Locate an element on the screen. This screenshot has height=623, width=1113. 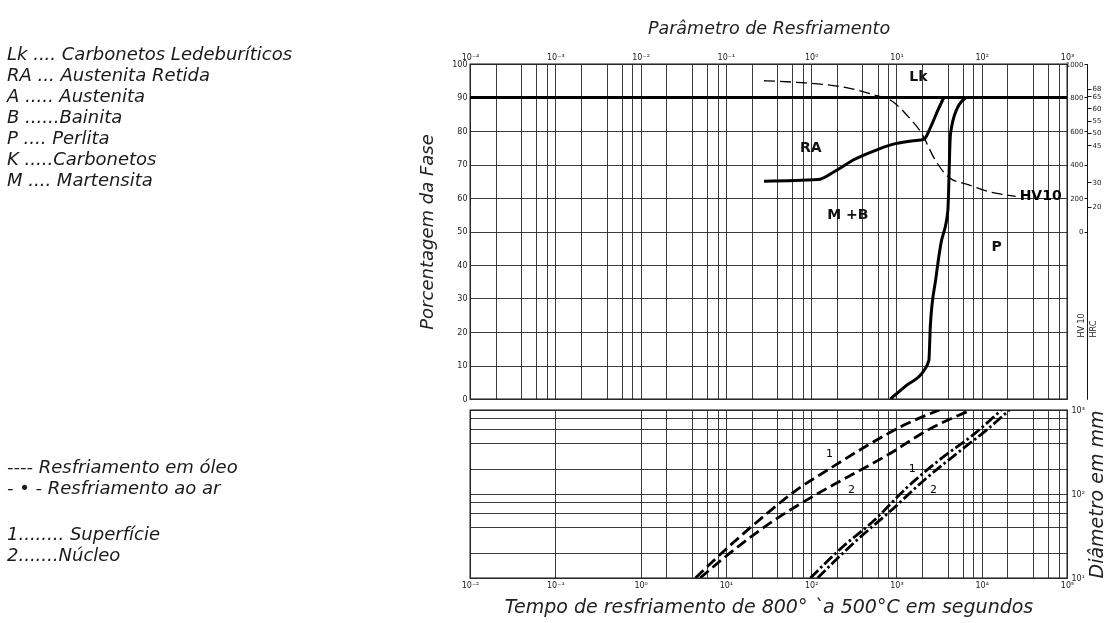
y-tick-label: 70 is located at coordinates (462, 164).